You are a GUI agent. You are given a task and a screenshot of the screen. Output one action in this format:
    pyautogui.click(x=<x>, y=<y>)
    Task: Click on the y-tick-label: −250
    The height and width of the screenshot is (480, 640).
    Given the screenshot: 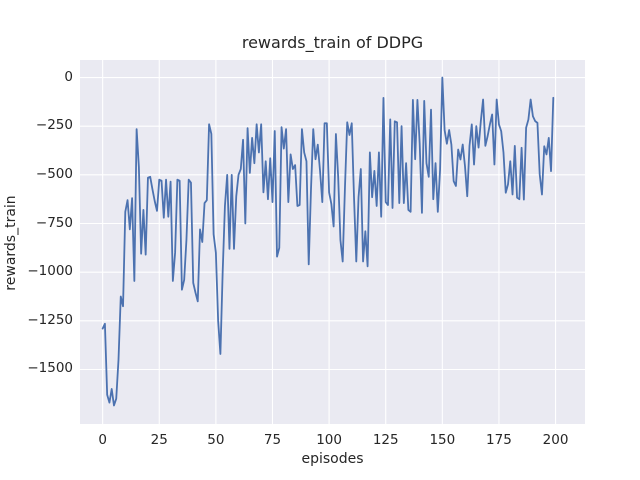 What is the action you would take?
    pyautogui.click(x=54, y=125)
    